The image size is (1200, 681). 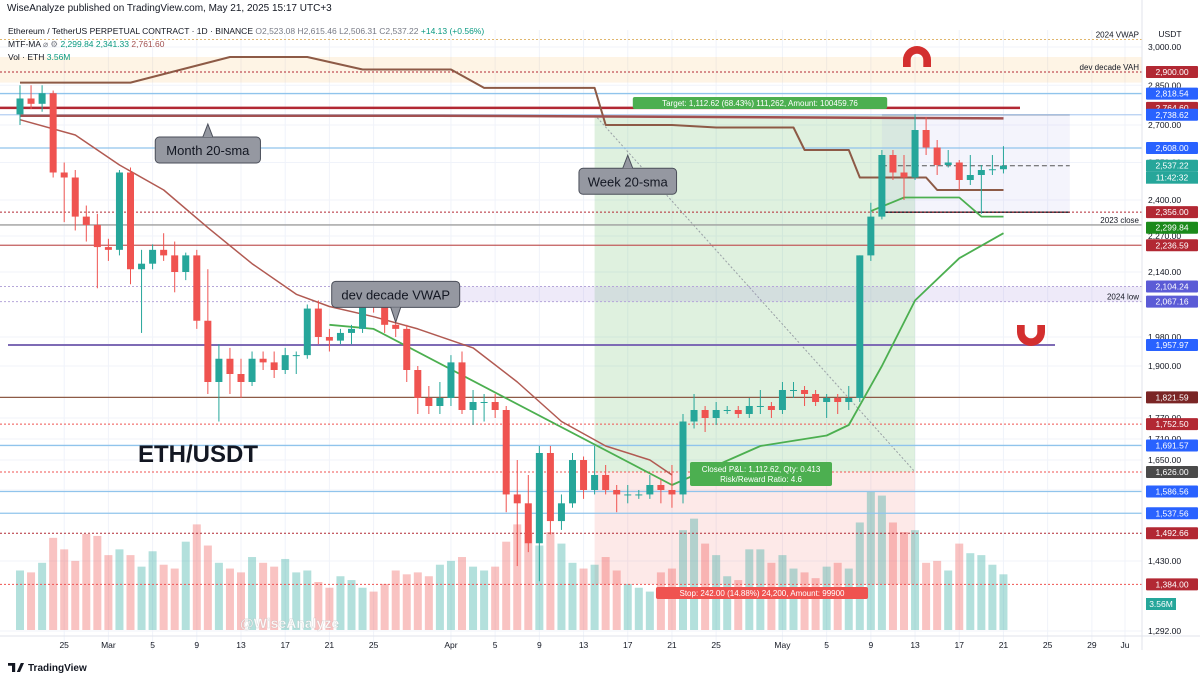 What do you see at coordinates (39, 57) in the screenshot?
I see `volume-legend: Vol · ETH 3.56M` at bounding box center [39, 57].